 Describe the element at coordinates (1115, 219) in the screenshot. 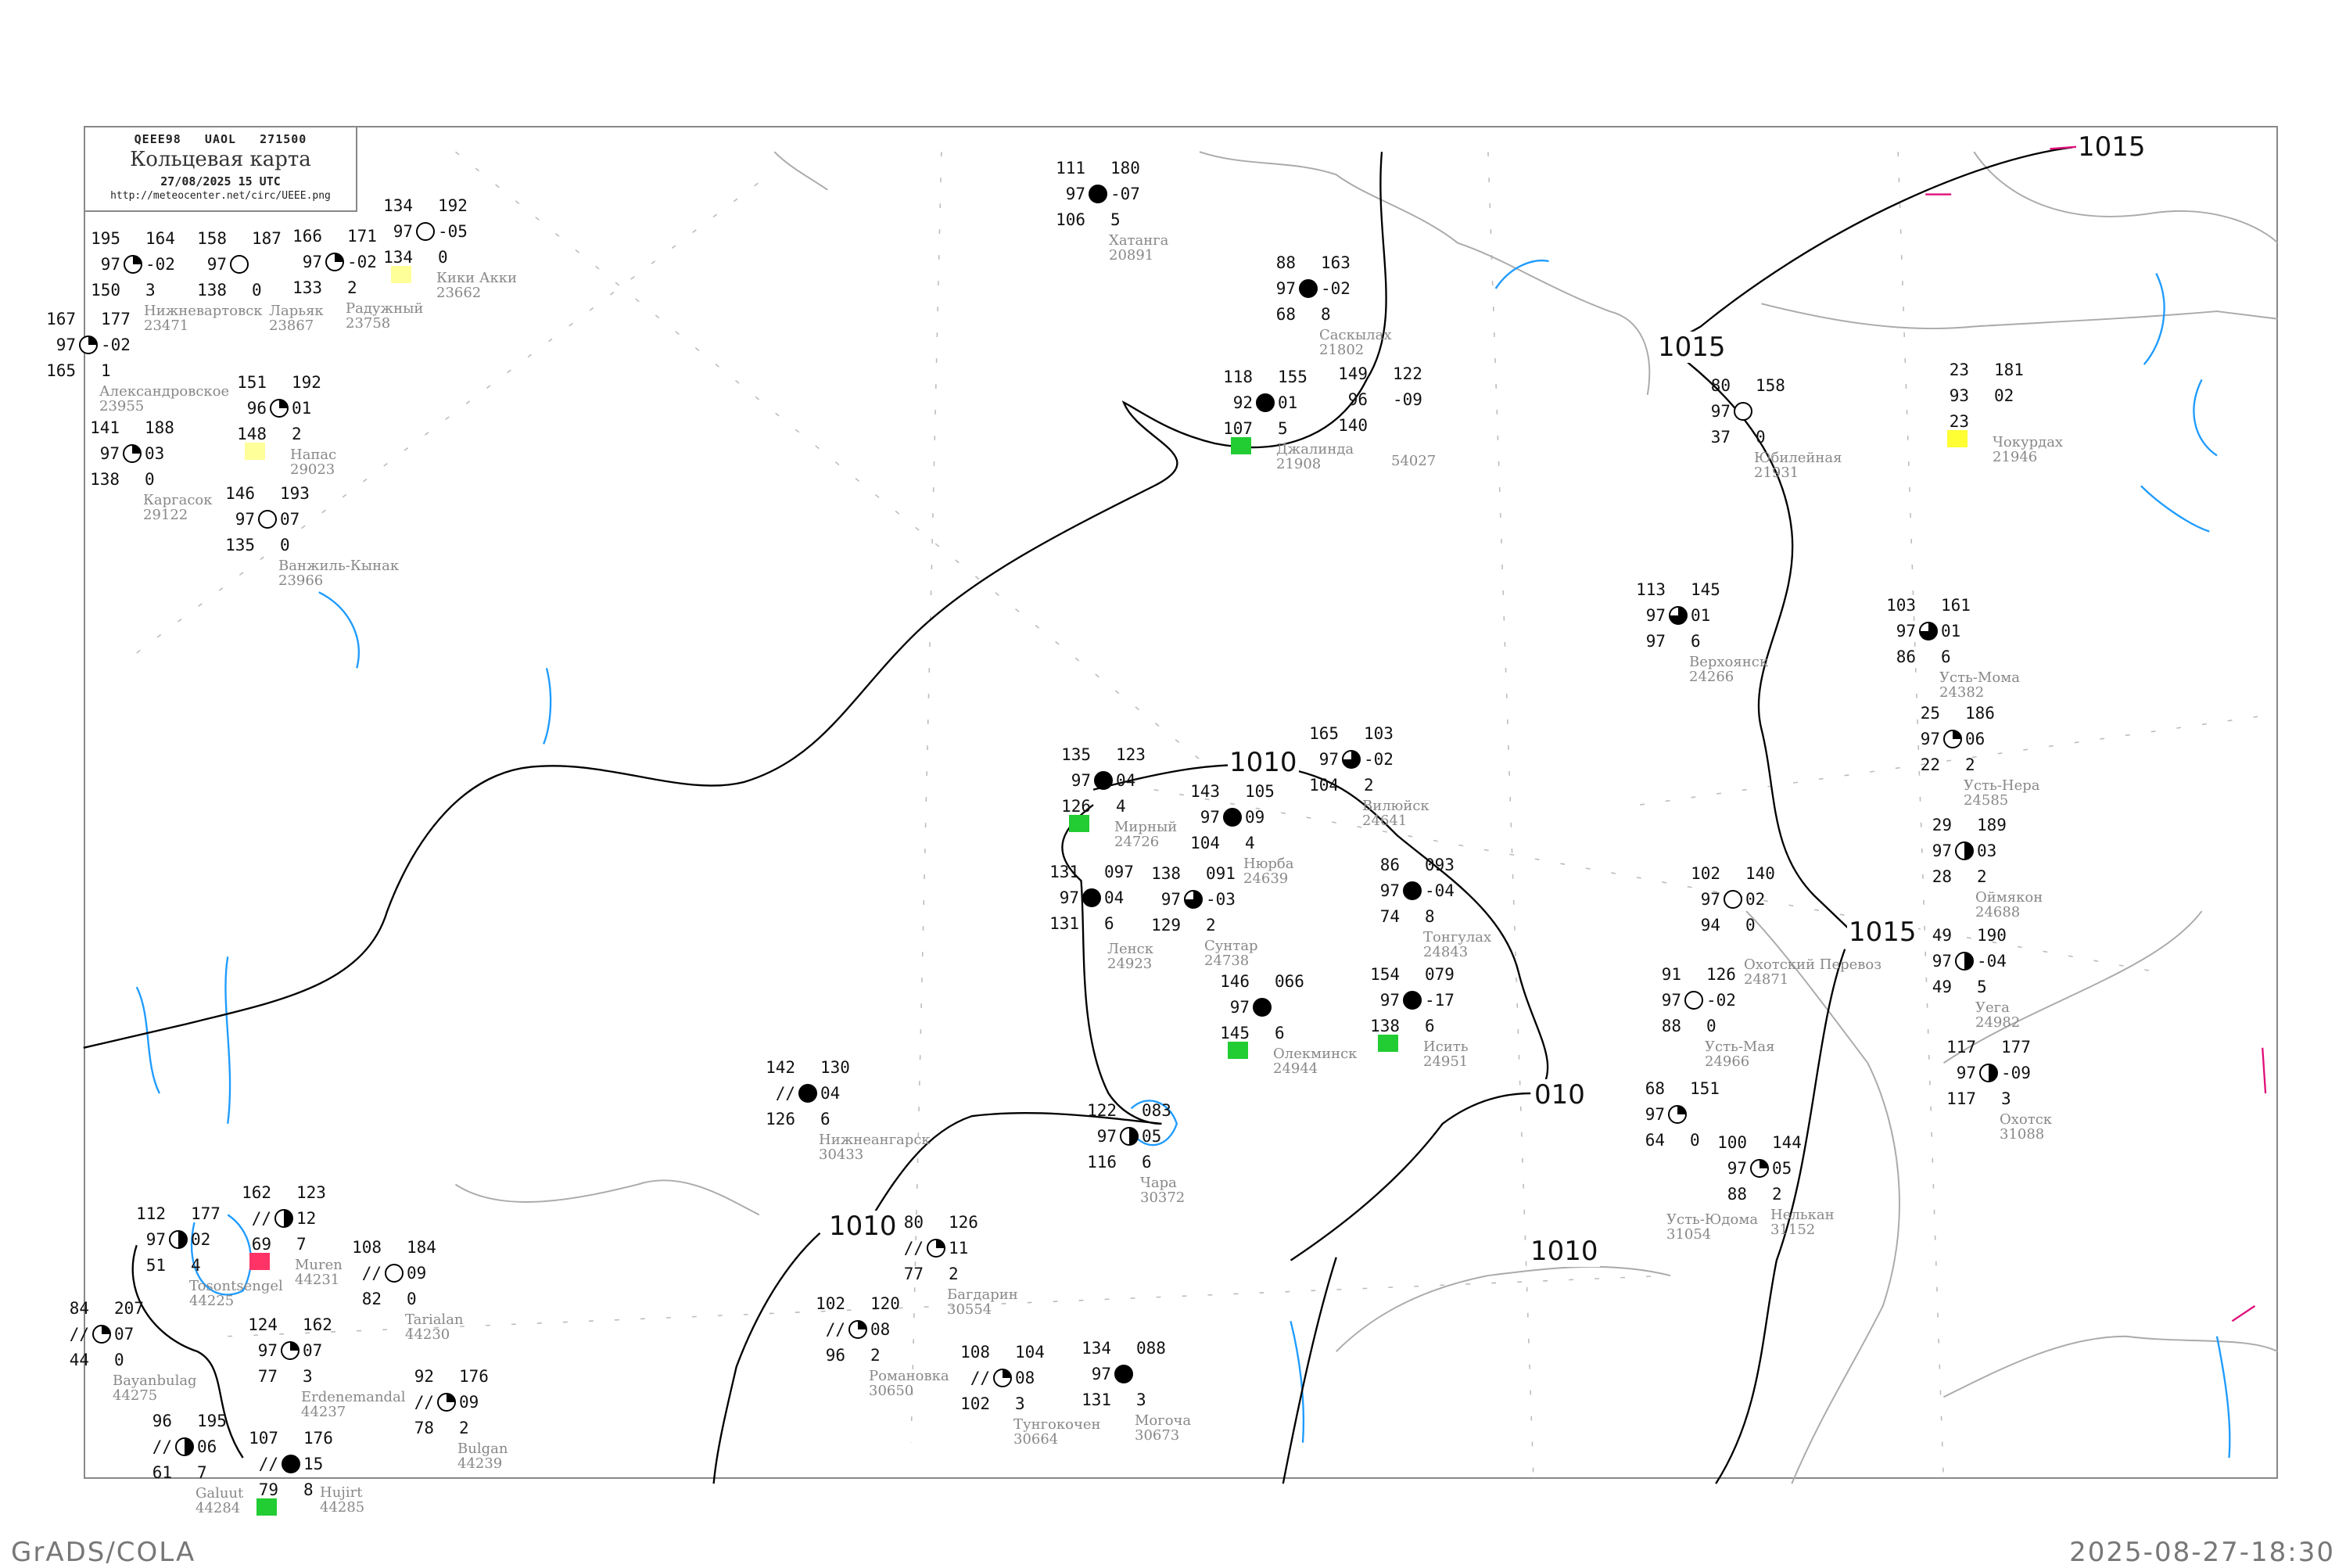

I see `station-cloud-amount: 5` at that location.